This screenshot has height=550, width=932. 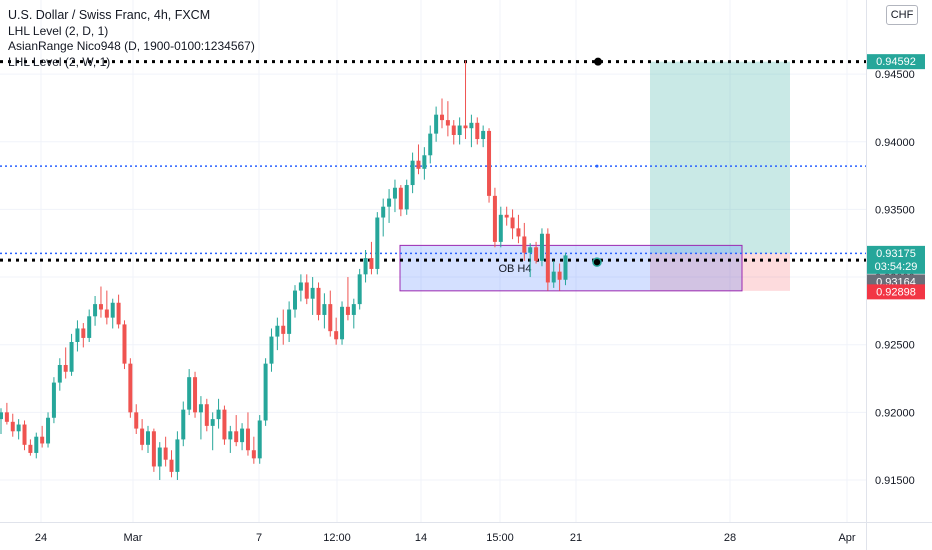 I want to click on y-tick-label: 0.91500, so click(x=895, y=481).